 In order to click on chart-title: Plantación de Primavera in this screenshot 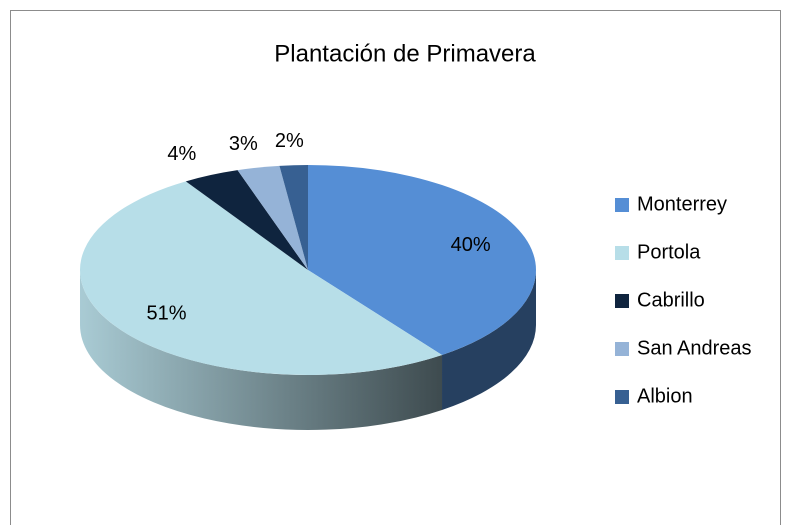, I will do `click(405, 53)`.